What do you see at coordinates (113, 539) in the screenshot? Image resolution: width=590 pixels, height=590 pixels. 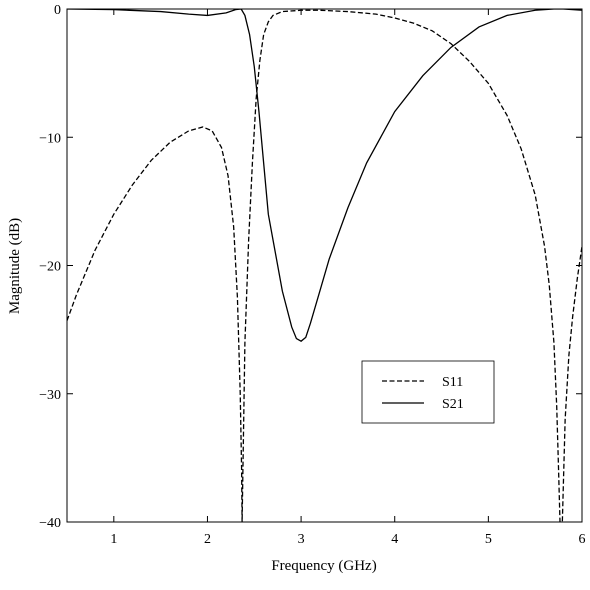 I see `x-tick-label: 1` at bounding box center [113, 539].